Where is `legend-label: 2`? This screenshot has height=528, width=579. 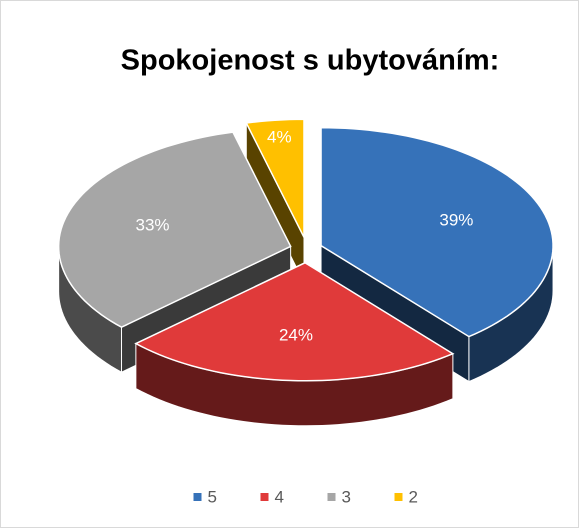
legend-label: 2 is located at coordinates (413, 496).